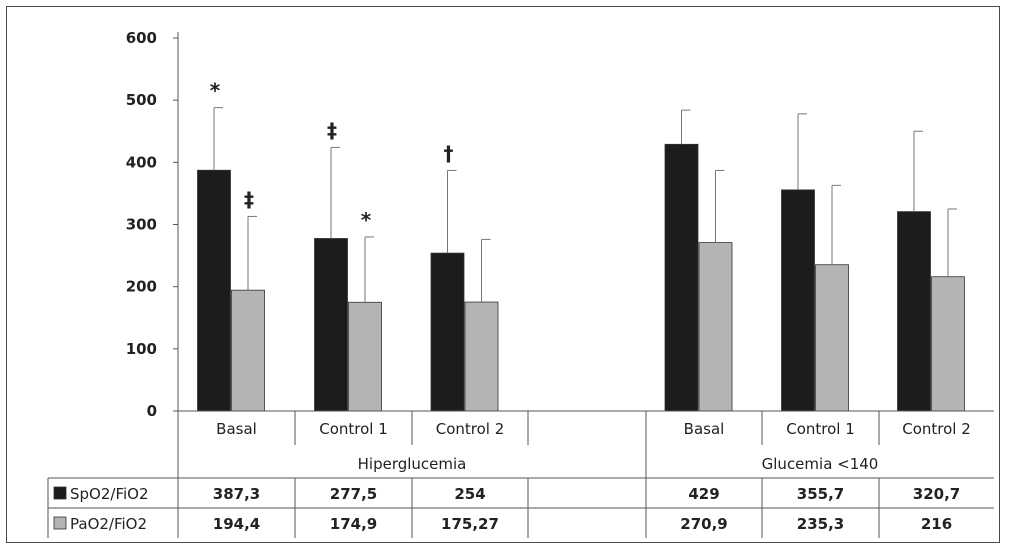  What do you see at coordinates (820, 494) in the screenshot?
I see `data-label: 355,7` at bounding box center [820, 494].